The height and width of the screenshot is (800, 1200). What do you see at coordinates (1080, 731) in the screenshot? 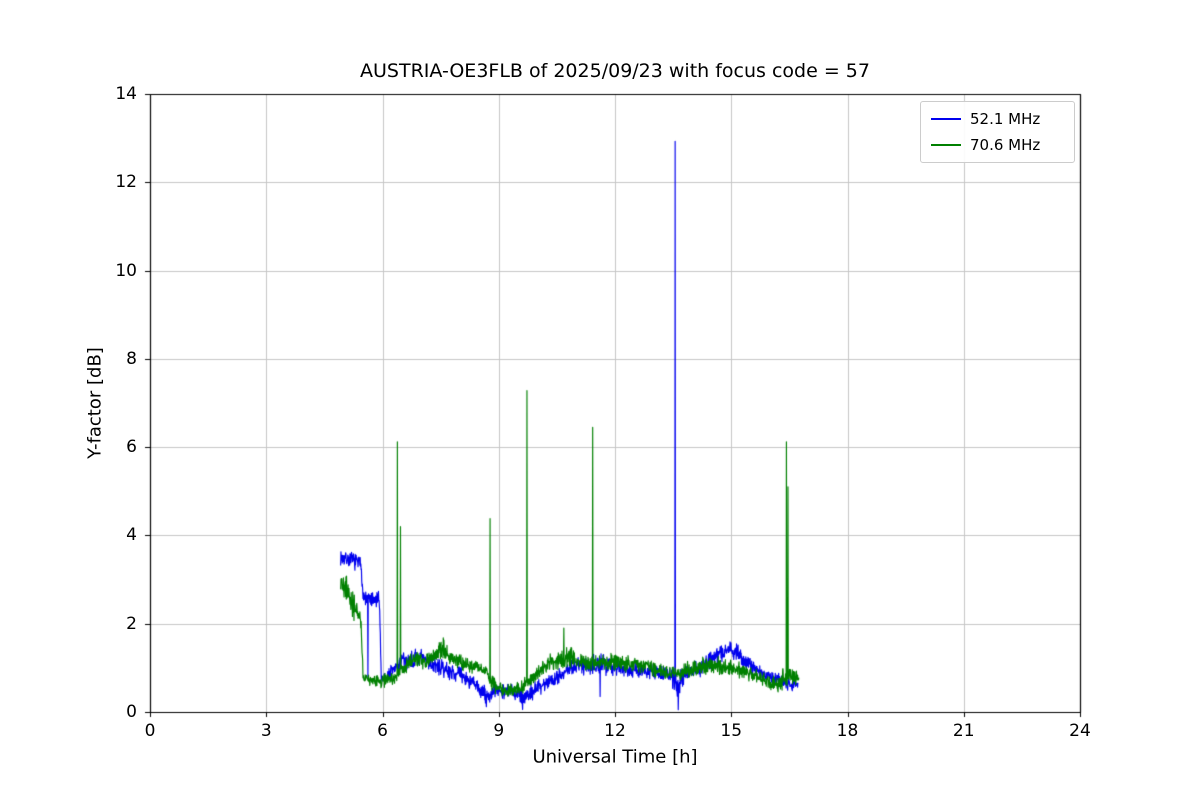
I see `x-tick-label: 24` at bounding box center [1080, 731].